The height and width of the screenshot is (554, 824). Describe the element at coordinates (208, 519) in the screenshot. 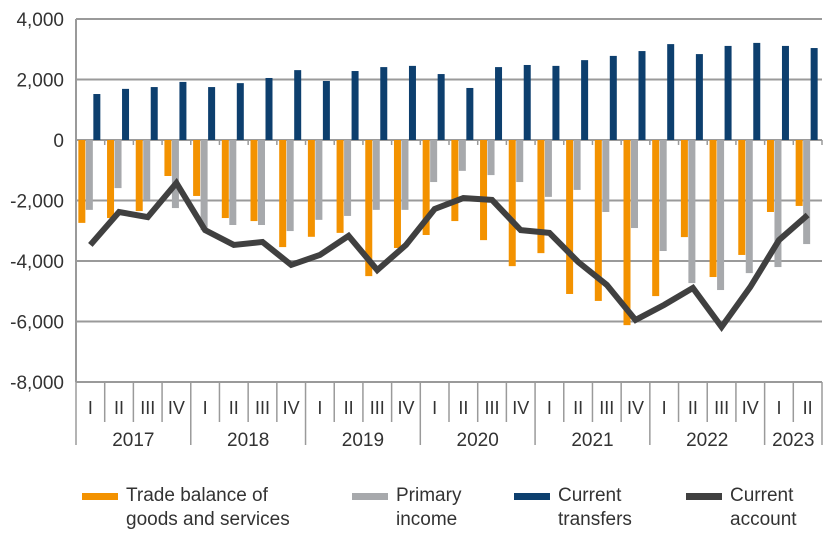

I see `legend-label: goods and services` at that location.